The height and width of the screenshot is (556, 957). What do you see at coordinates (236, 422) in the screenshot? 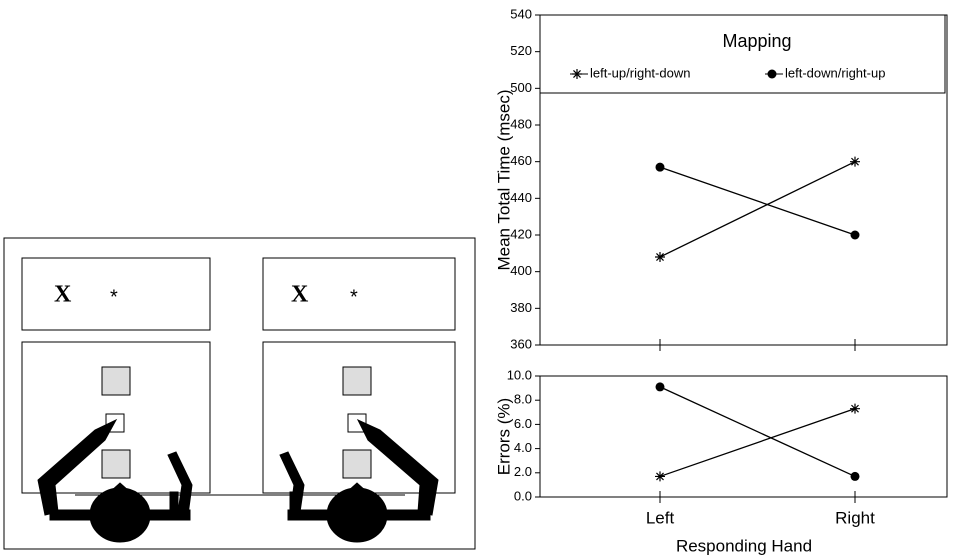
I see `keys` at bounding box center [236, 422].